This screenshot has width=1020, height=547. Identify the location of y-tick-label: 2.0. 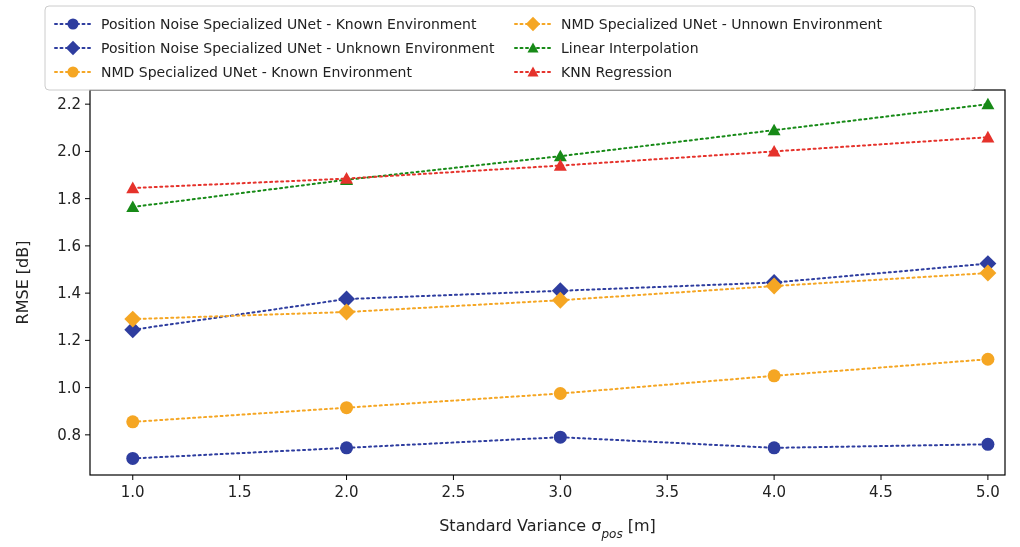
(69, 151).